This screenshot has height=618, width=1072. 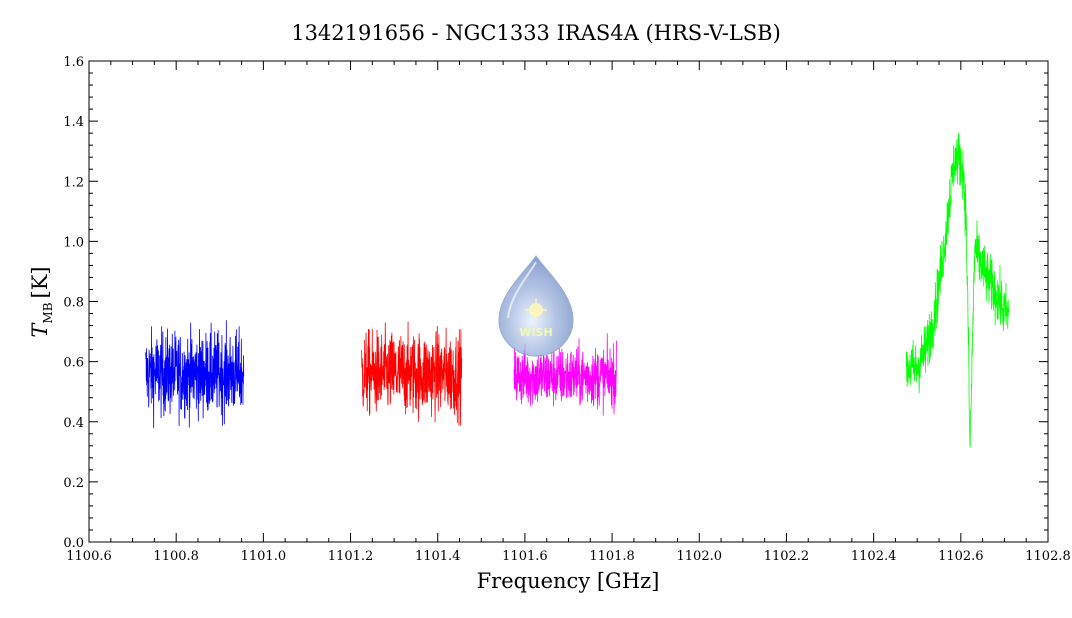 What do you see at coordinates (73, 363) in the screenshot?
I see `y-tick-label: 0.6` at bounding box center [73, 363].